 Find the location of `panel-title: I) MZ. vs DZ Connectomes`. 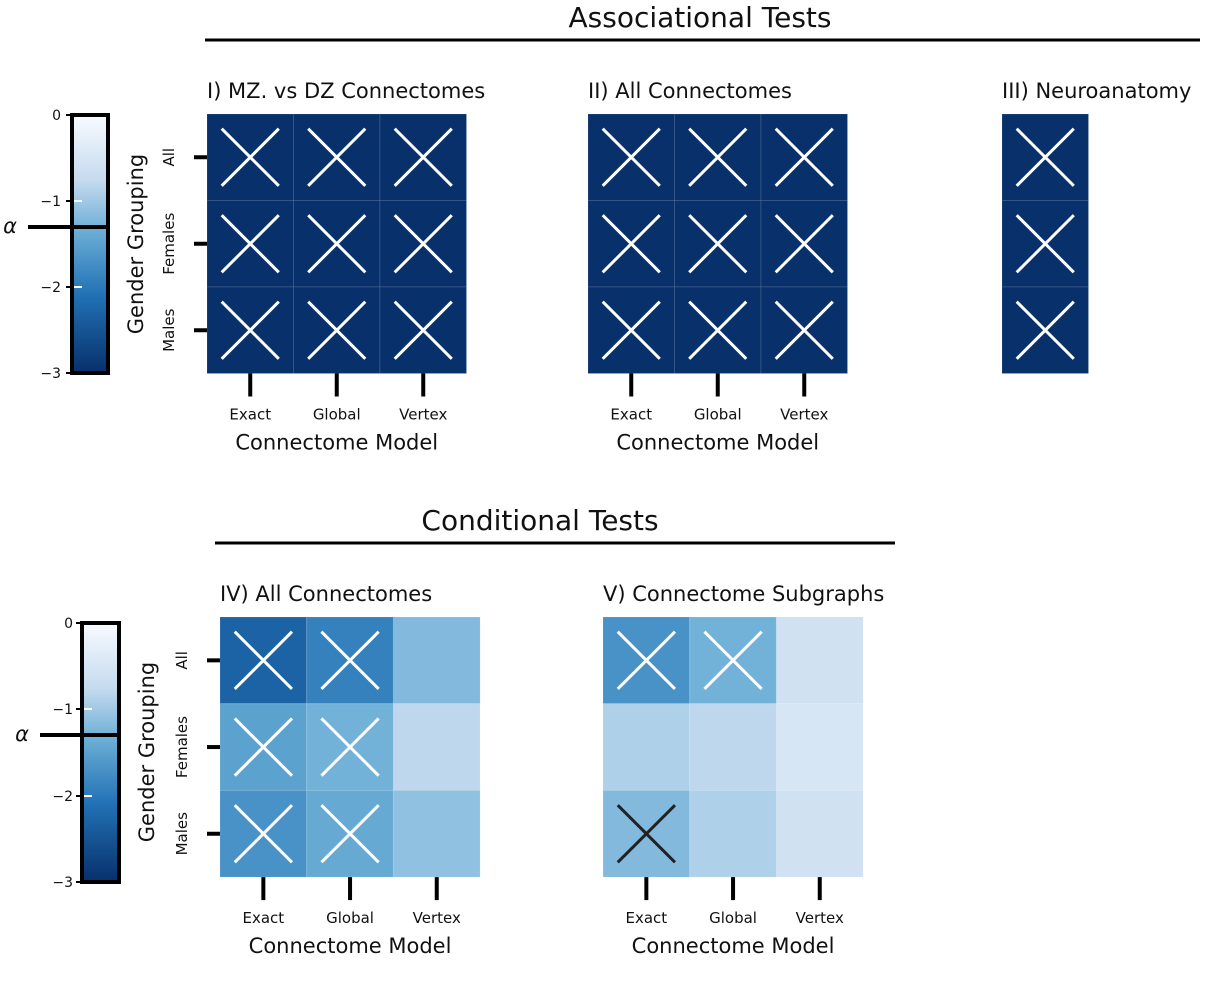

panel-title: I) MZ. vs DZ Connectomes is located at coordinates (346, 91).